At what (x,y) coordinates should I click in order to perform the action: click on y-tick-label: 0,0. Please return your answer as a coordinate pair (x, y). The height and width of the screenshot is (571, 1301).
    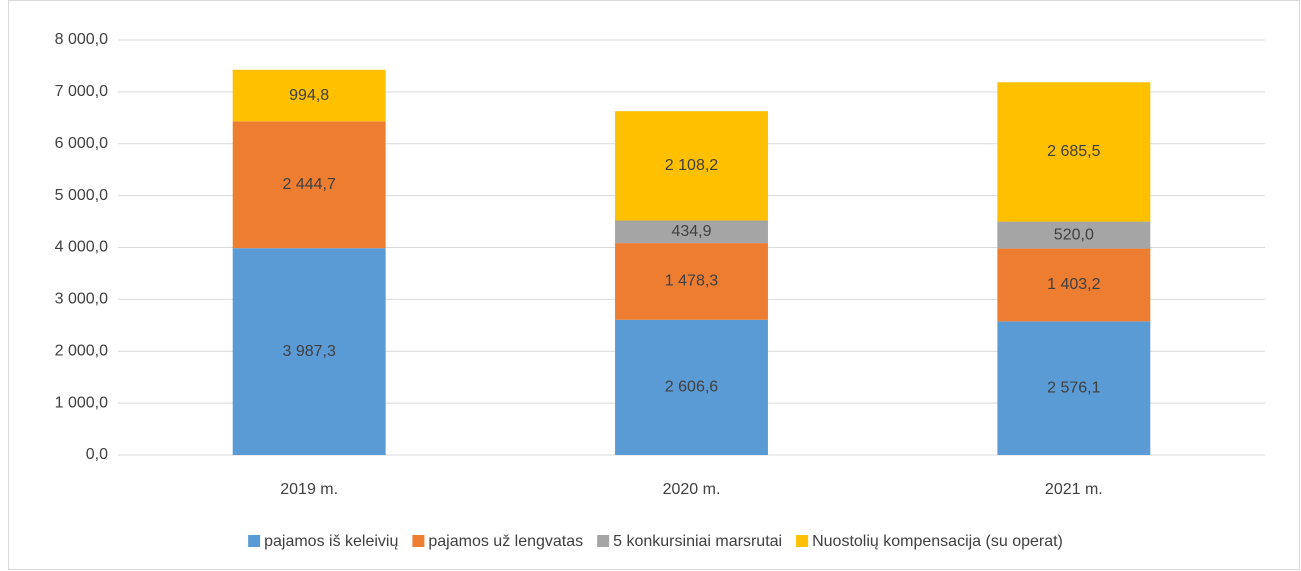
    Looking at the image, I should click on (97, 454).